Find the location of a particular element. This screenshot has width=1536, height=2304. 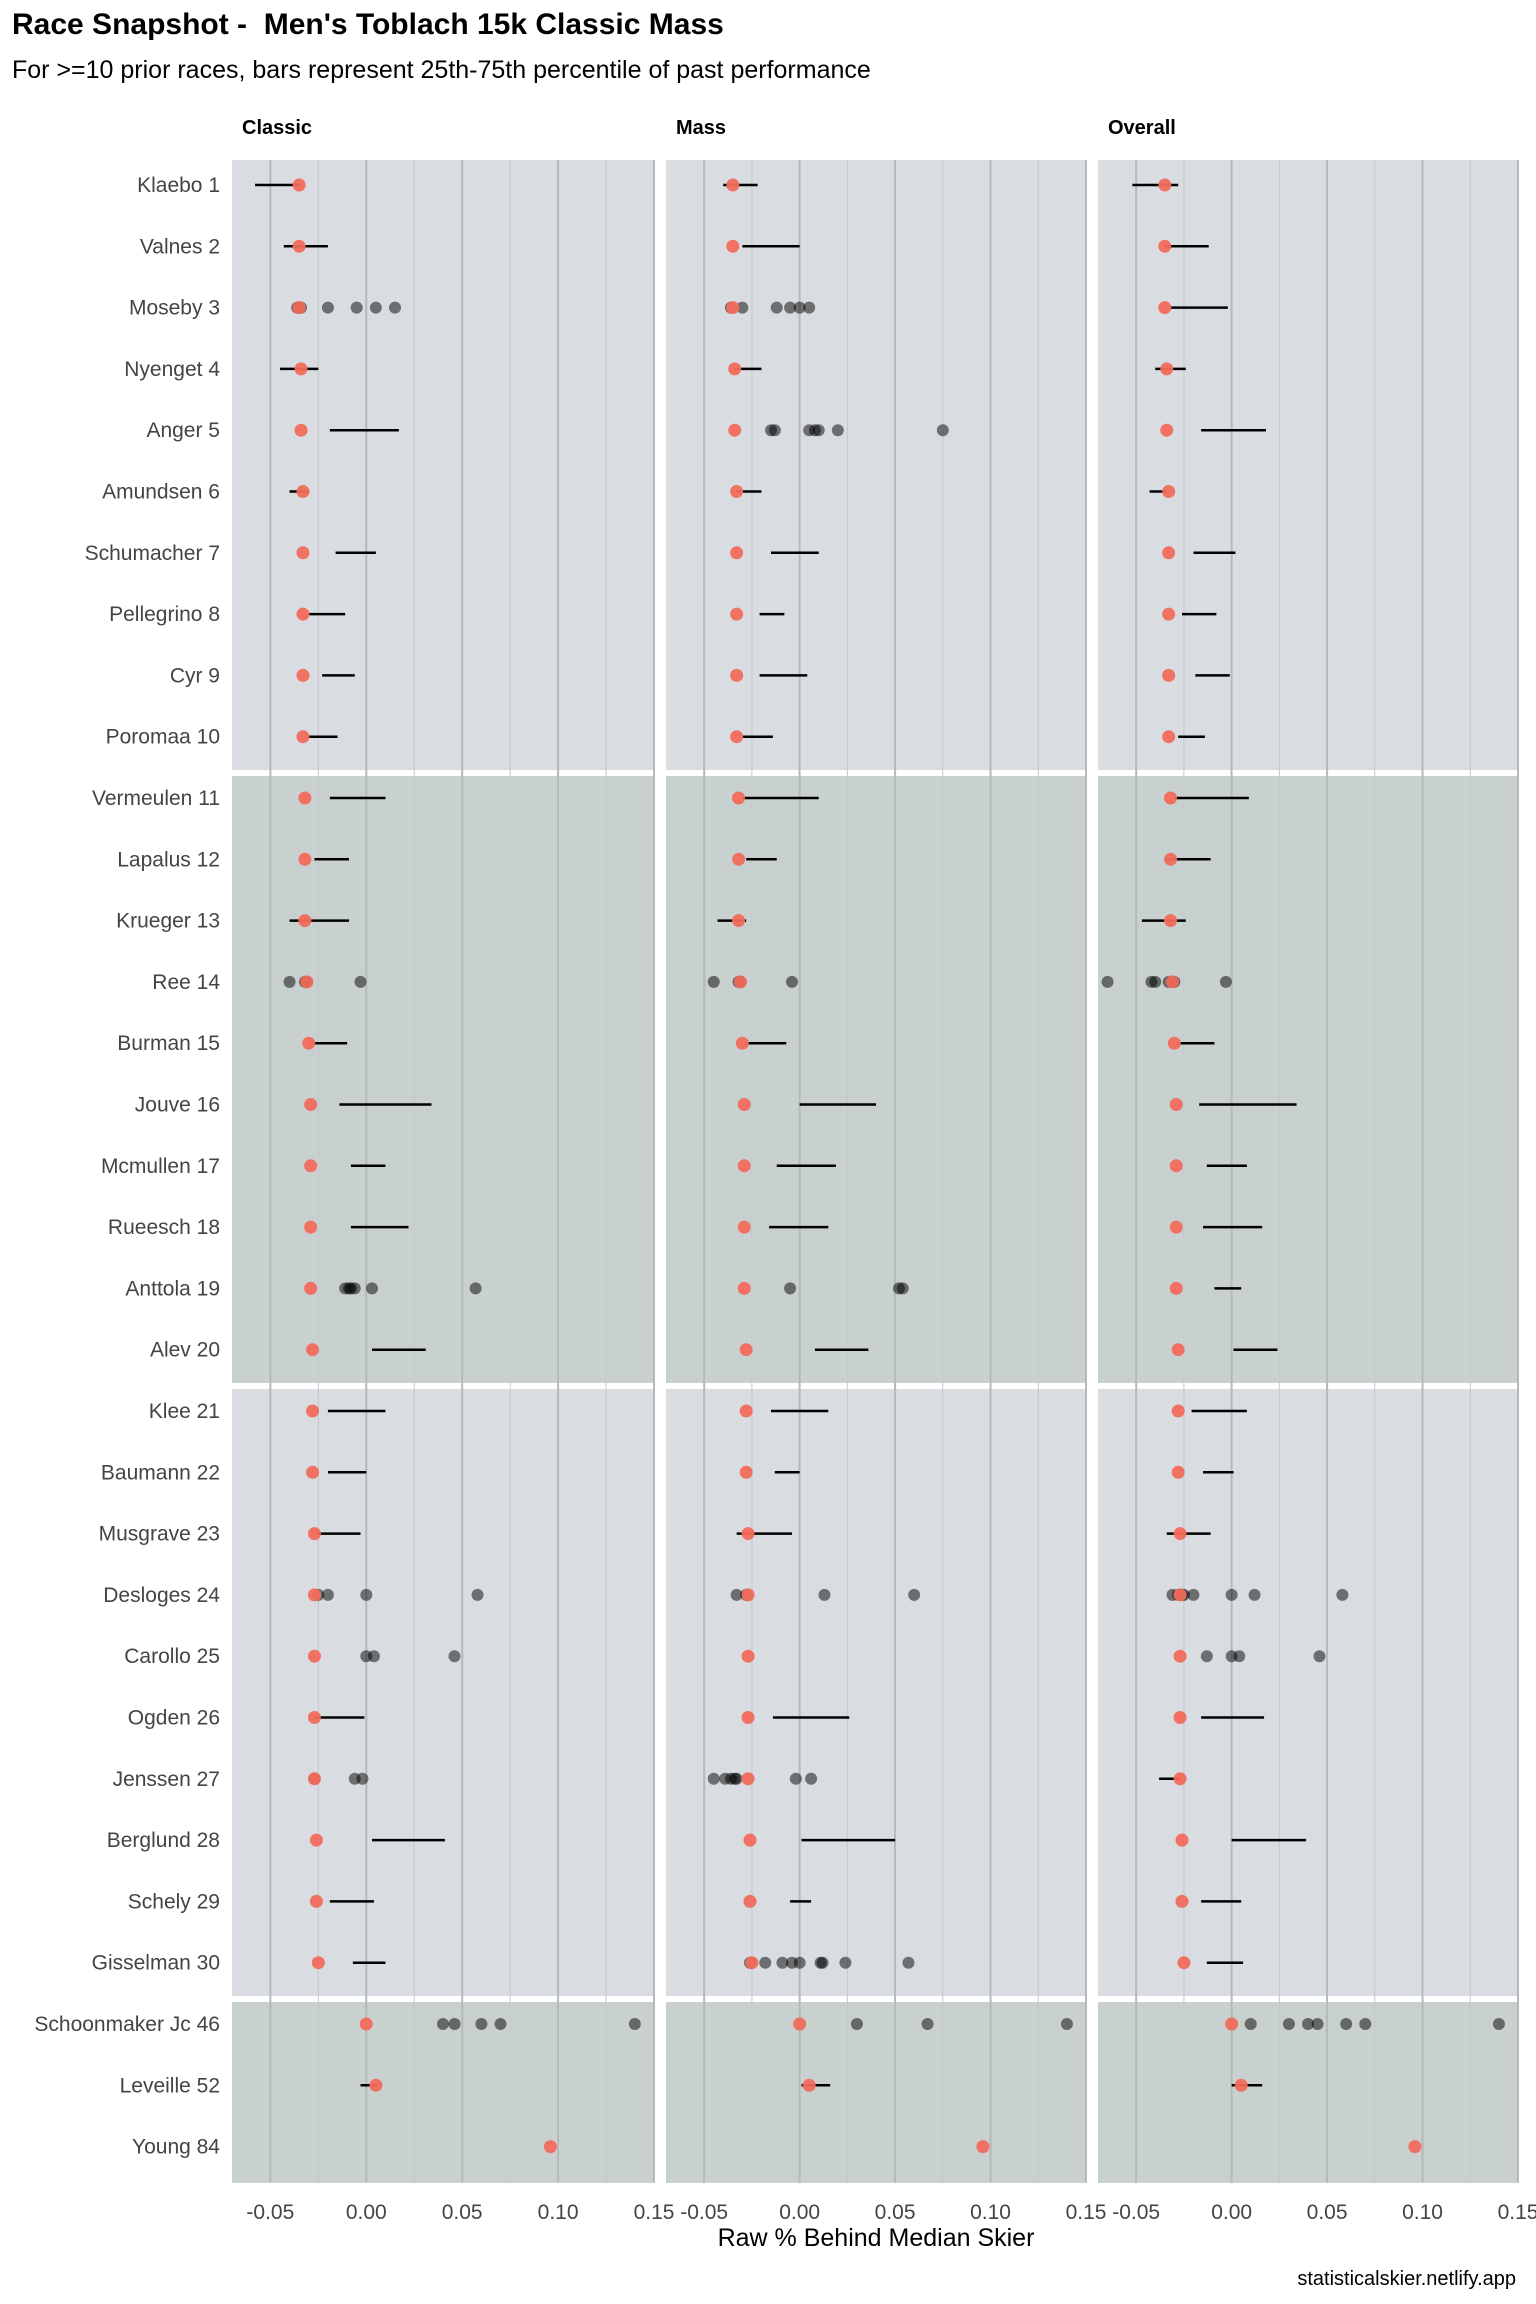

x-tick-label-overall: 0.10 is located at coordinates (1422, 2212).